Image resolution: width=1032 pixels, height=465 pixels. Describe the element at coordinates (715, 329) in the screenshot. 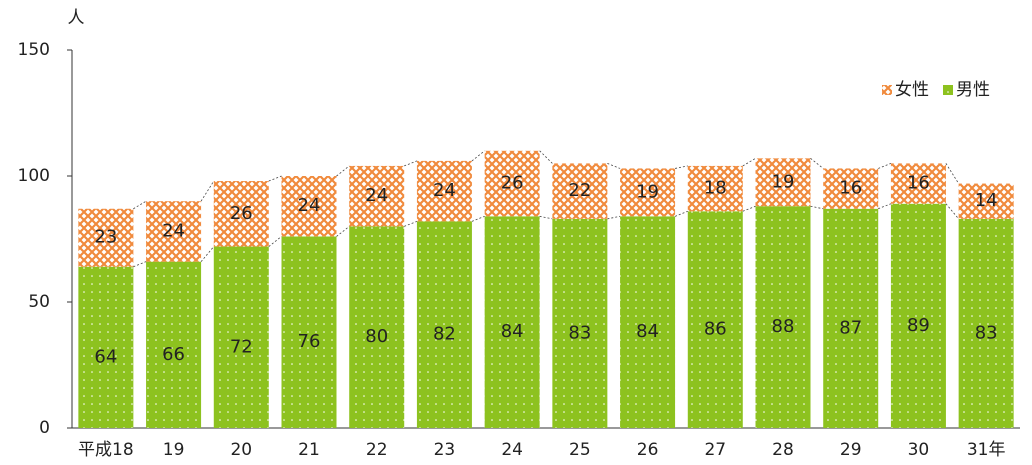

I see `data-label: 86` at that location.